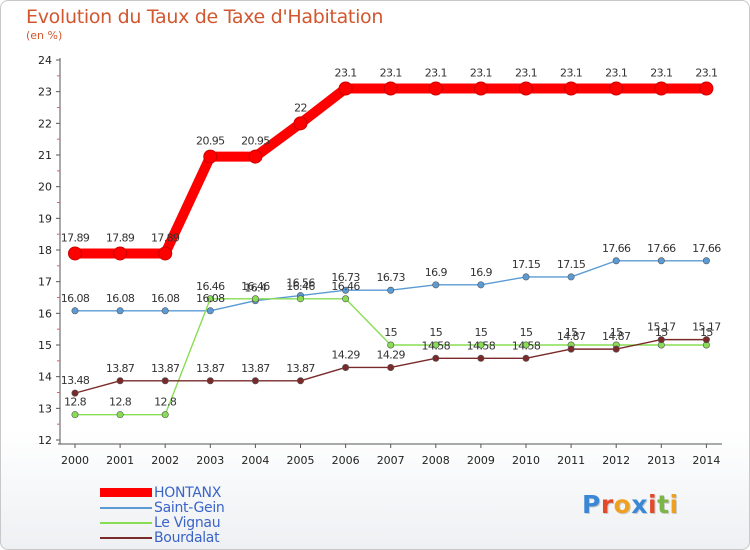  Describe the element at coordinates (616, 460) in the screenshot. I see `x-tick-label: 2012` at that location.